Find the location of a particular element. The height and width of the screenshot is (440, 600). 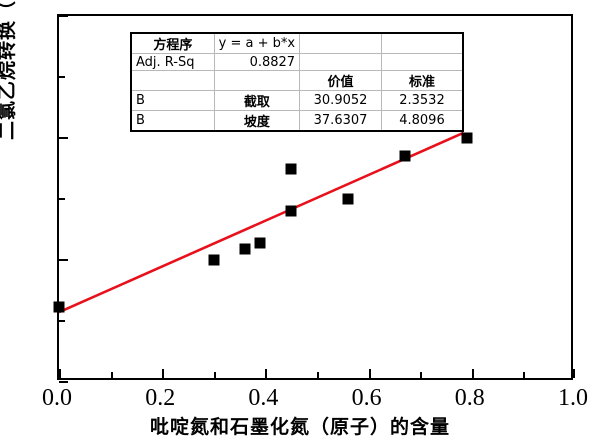

fit-results-cell: 方程序 is located at coordinates (172, 43).